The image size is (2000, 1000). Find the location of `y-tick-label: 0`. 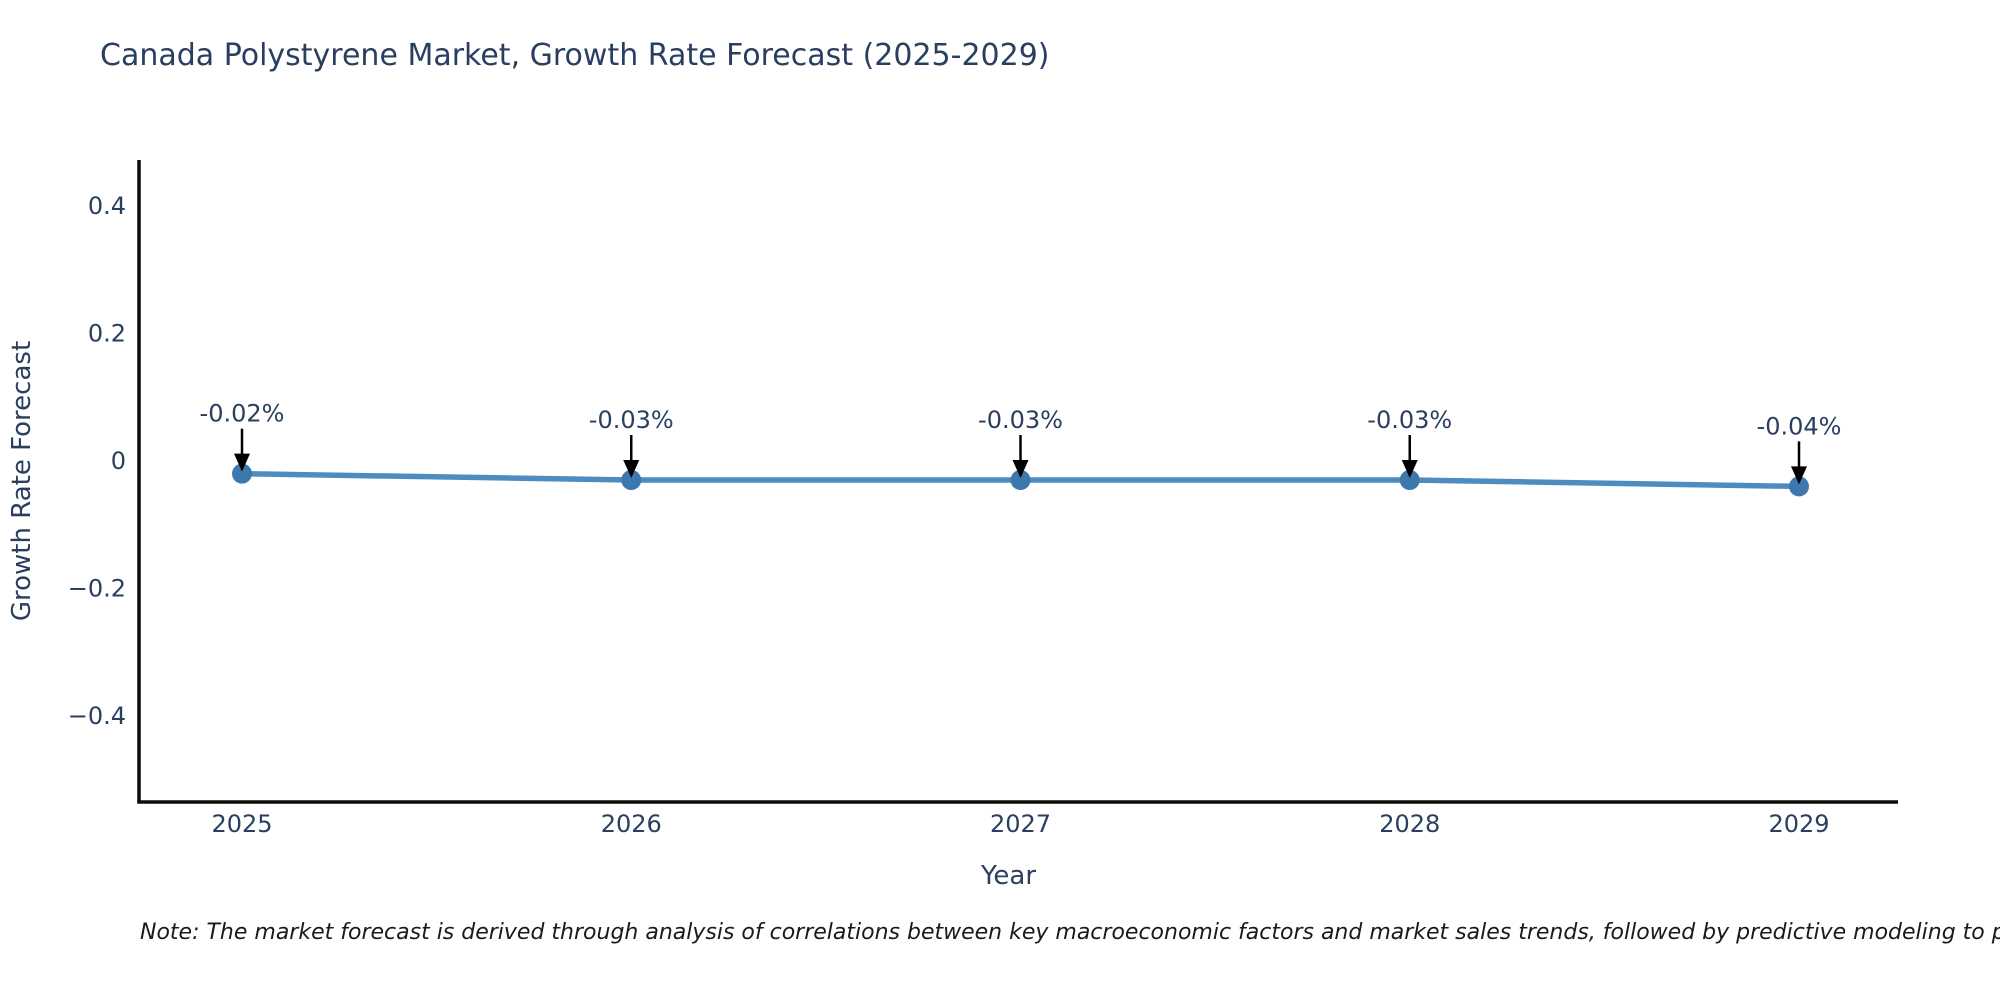

y-tick-label: 0 is located at coordinates (118, 461).